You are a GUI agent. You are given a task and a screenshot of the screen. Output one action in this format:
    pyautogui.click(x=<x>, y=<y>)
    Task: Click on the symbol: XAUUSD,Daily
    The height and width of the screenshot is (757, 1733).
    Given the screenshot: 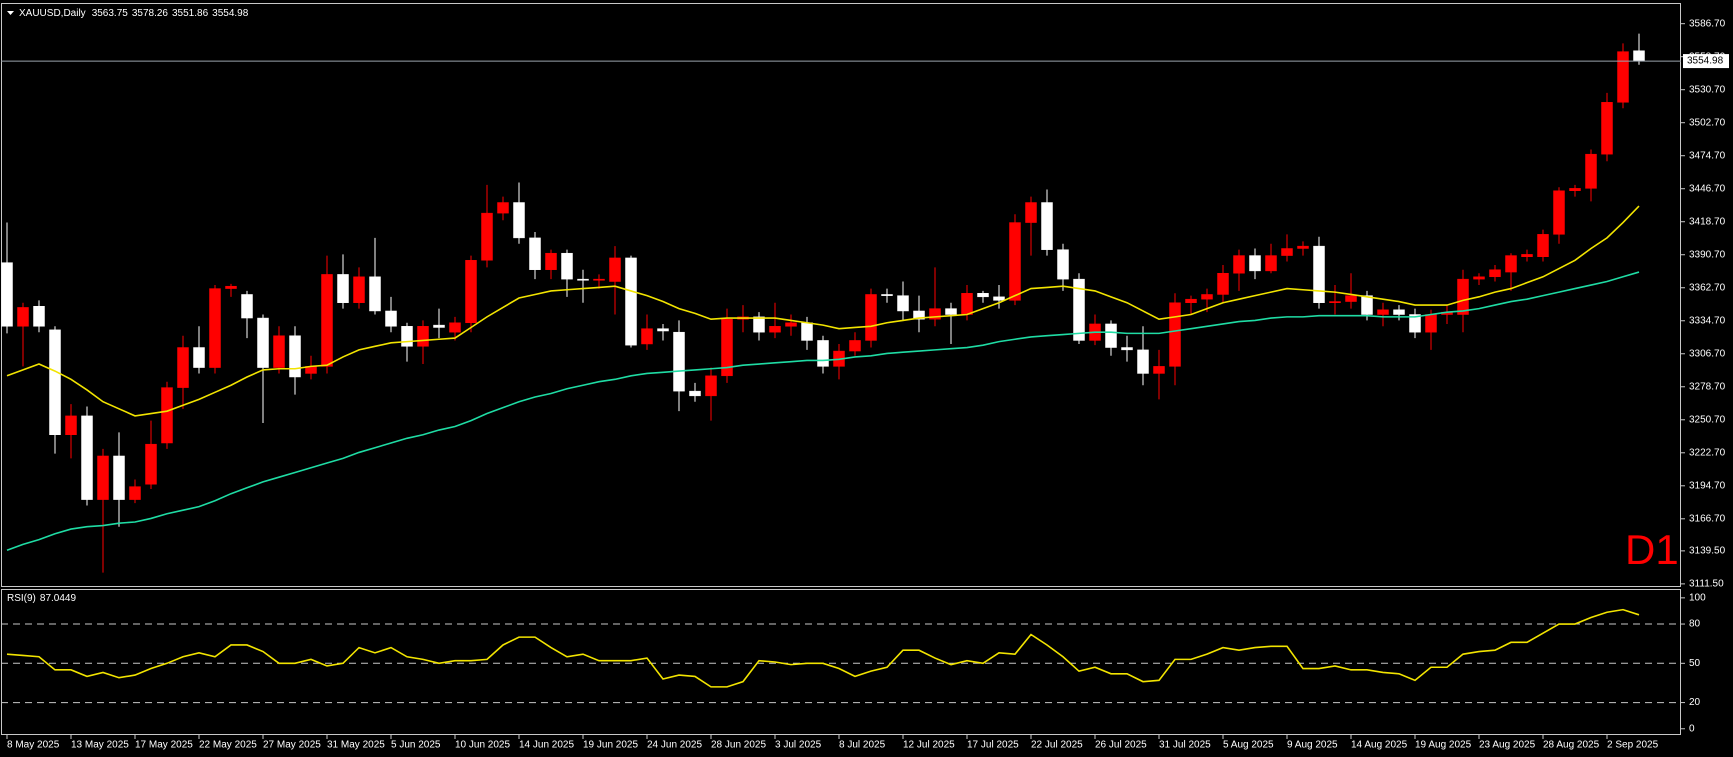 What is the action you would take?
    pyautogui.click(x=52, y=13)
    